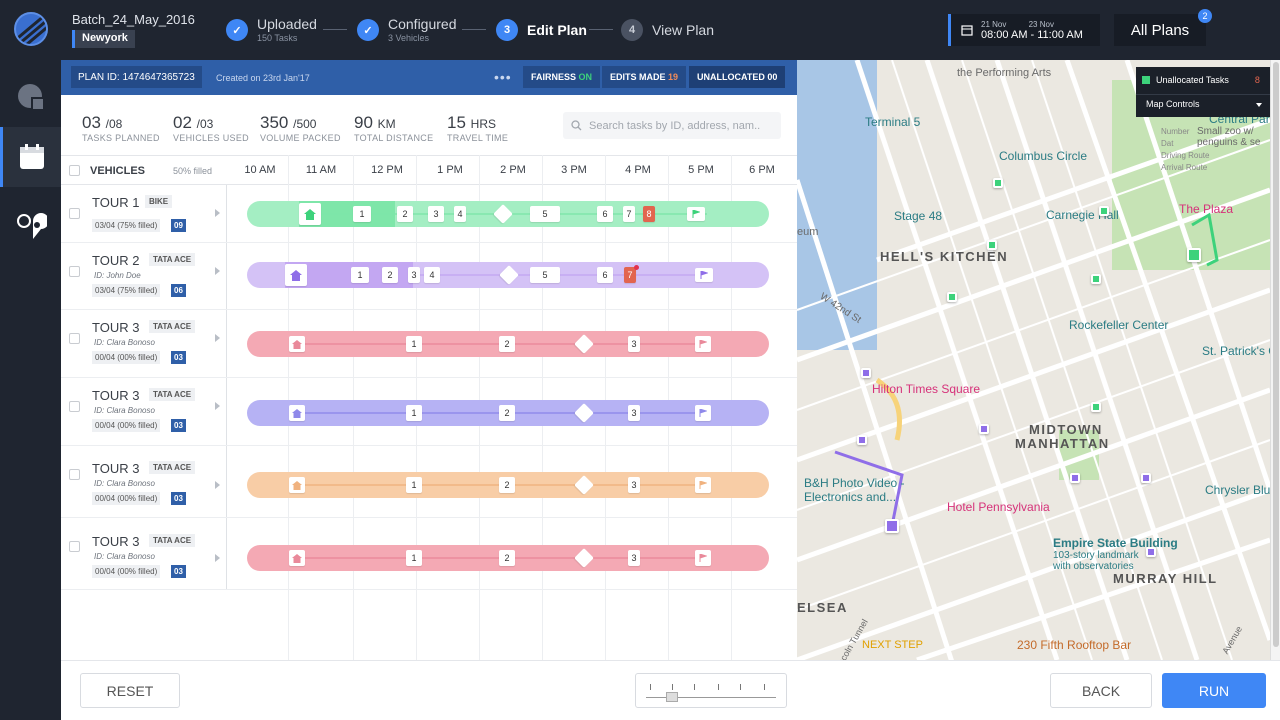 This screenshot has height=720, width=1280. I want to click on zoom-slider, so click(711, 690).